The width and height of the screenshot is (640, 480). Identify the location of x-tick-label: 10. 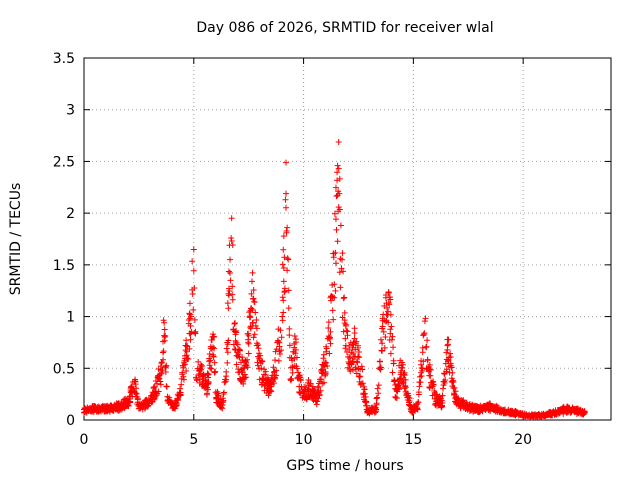
(304, 440).